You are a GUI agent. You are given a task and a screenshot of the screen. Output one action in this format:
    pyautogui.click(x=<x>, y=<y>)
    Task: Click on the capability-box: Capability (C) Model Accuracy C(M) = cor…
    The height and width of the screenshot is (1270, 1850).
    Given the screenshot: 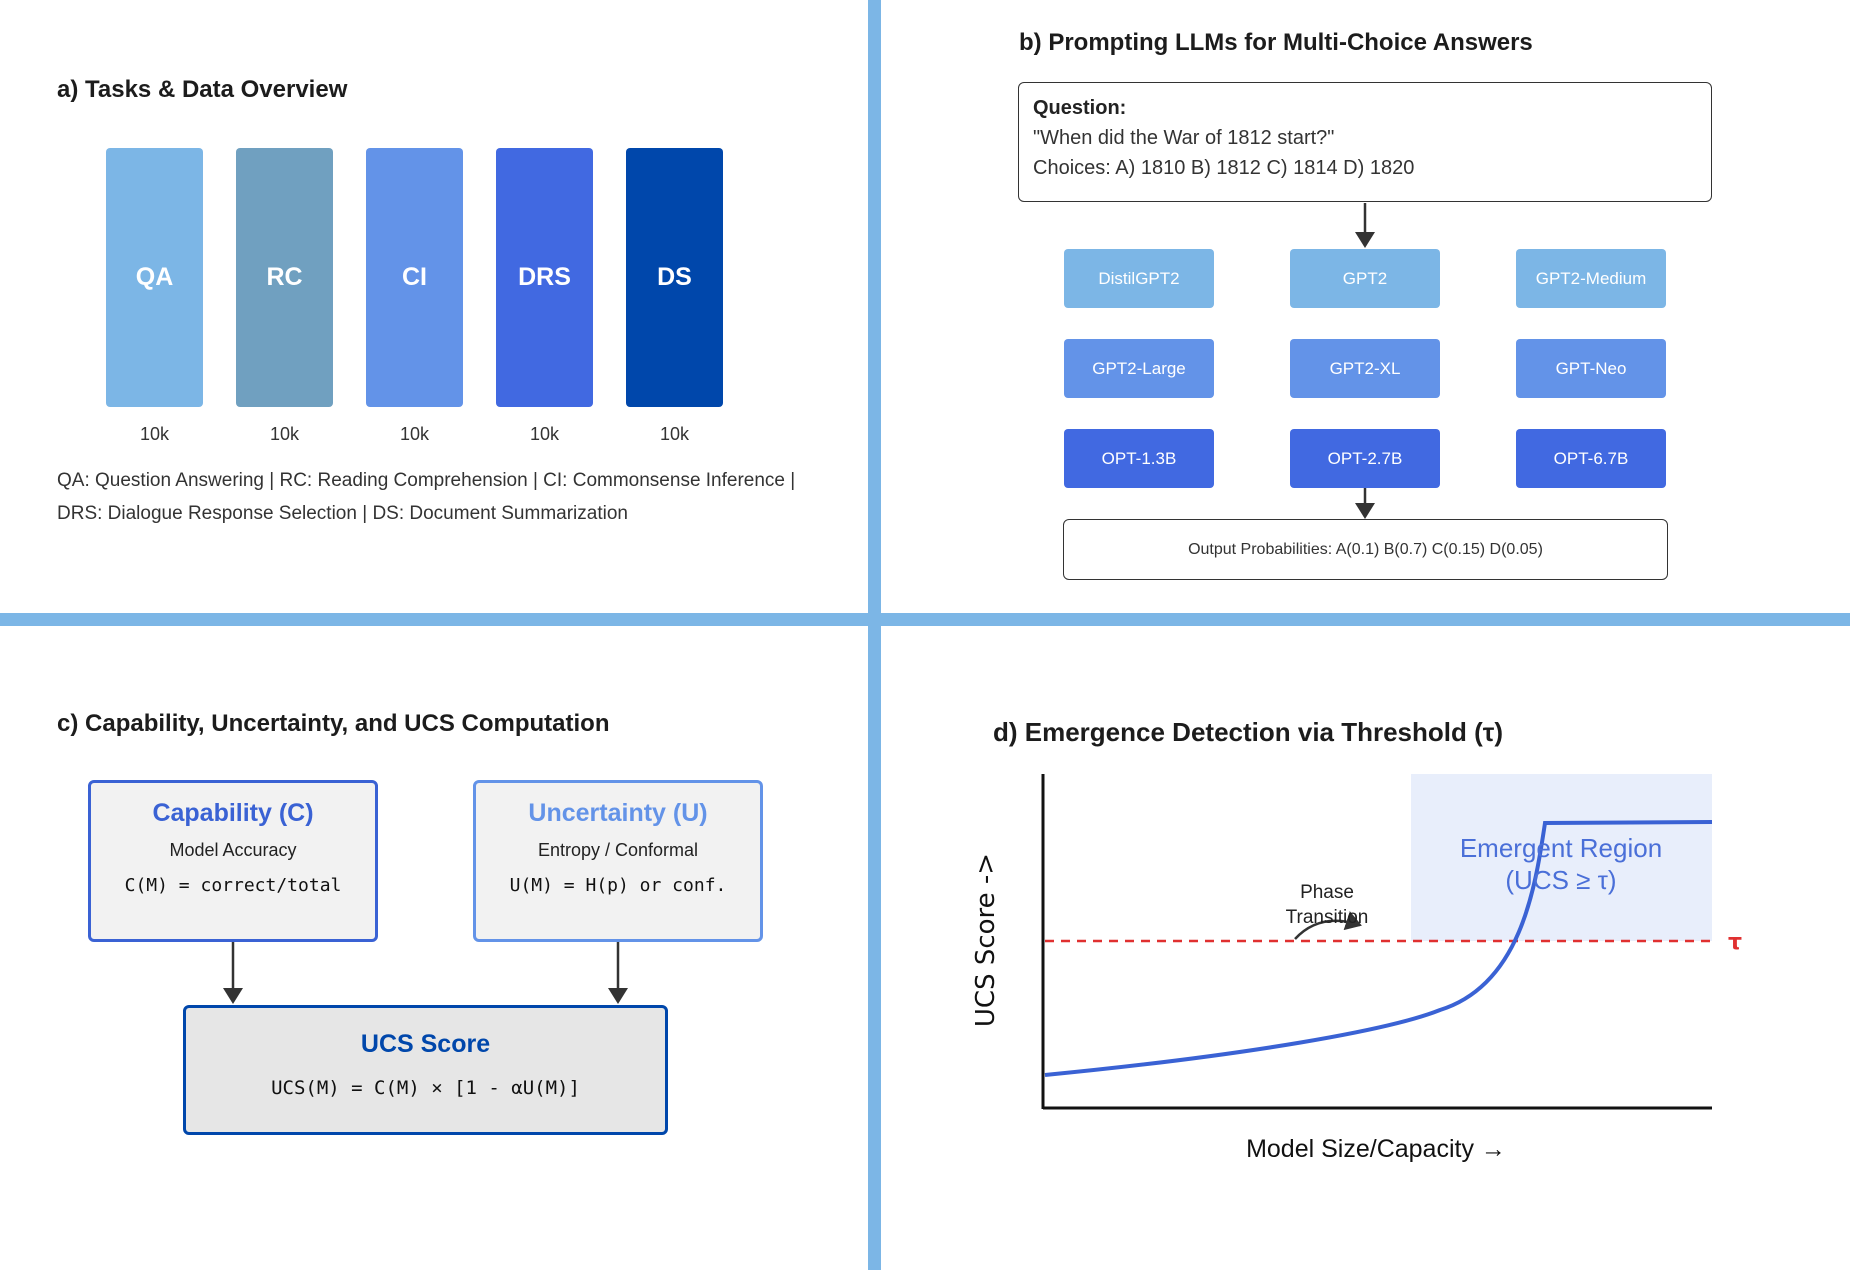 What is the action you would take?
    pyautogui.click(x=233, y=861)
    